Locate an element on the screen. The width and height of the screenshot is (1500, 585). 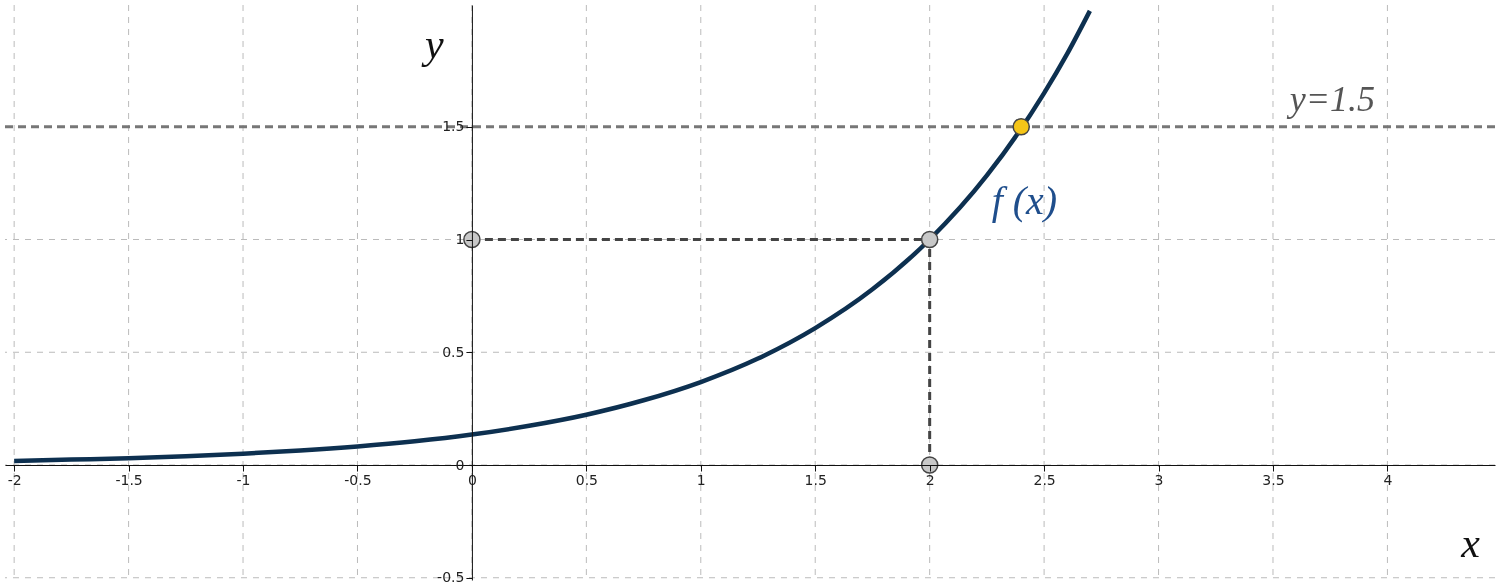
x-tick-label: 0.5 is located at coordinates (586, 479).